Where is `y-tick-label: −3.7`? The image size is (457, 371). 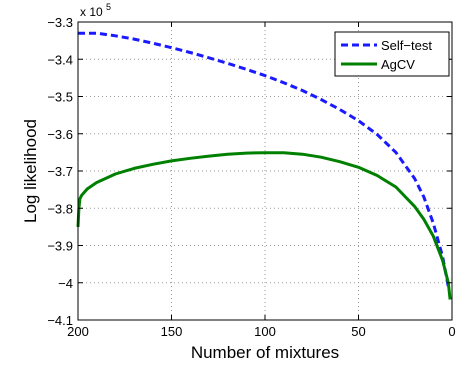 y-tick-label: −3.7 is located at coordinates (60, 171).